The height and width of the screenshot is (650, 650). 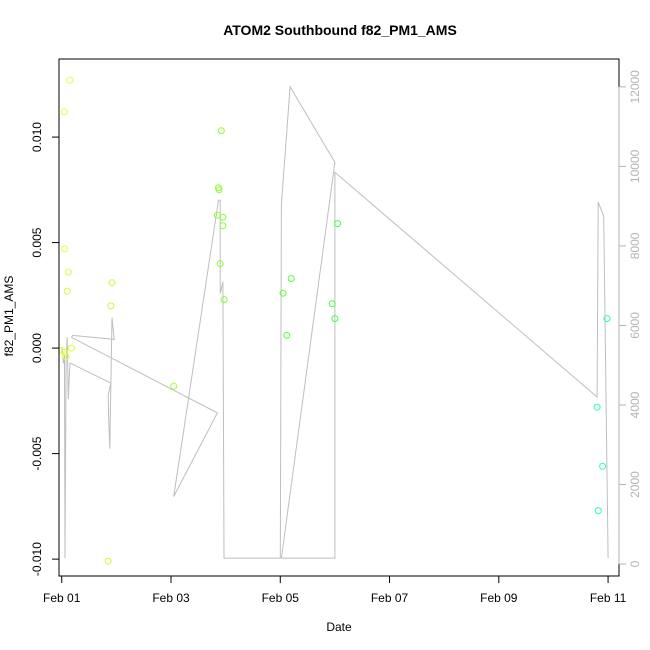 I want to click on y-tick-label: 0.010, so click(x=37, y=137).